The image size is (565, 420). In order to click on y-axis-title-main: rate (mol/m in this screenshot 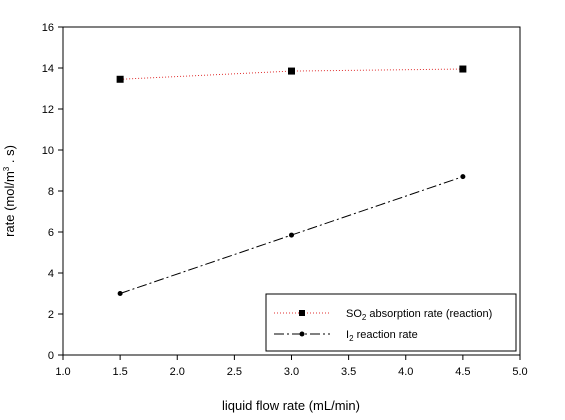, I will do `click(9, 204)`.